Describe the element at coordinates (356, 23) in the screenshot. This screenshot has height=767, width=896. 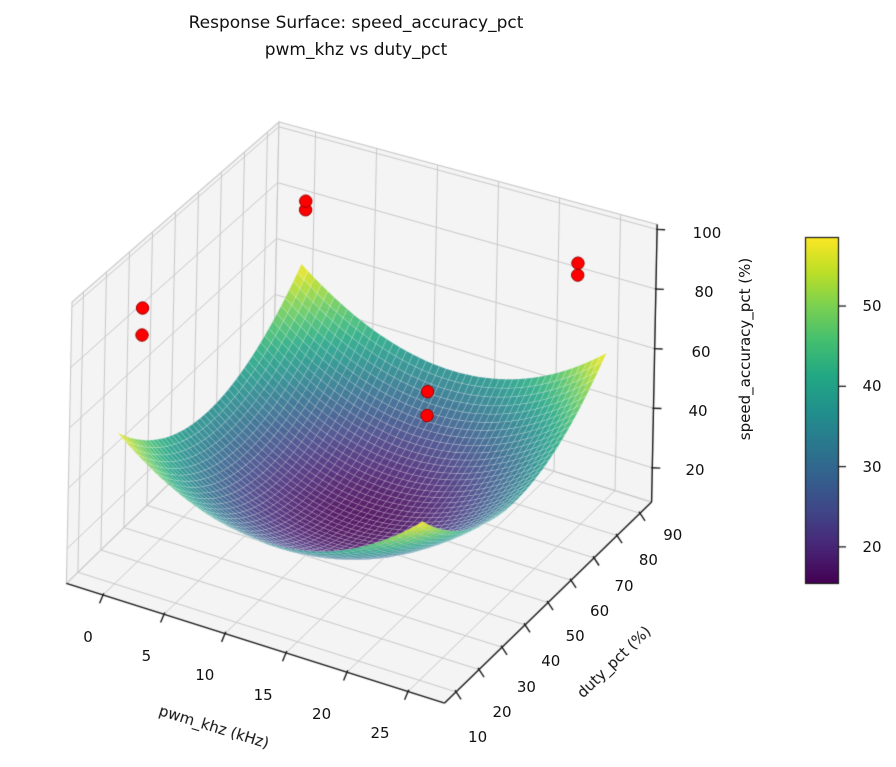
I see `chart-title-line1: Response Surface: speed_accuracy_pct` at that location.